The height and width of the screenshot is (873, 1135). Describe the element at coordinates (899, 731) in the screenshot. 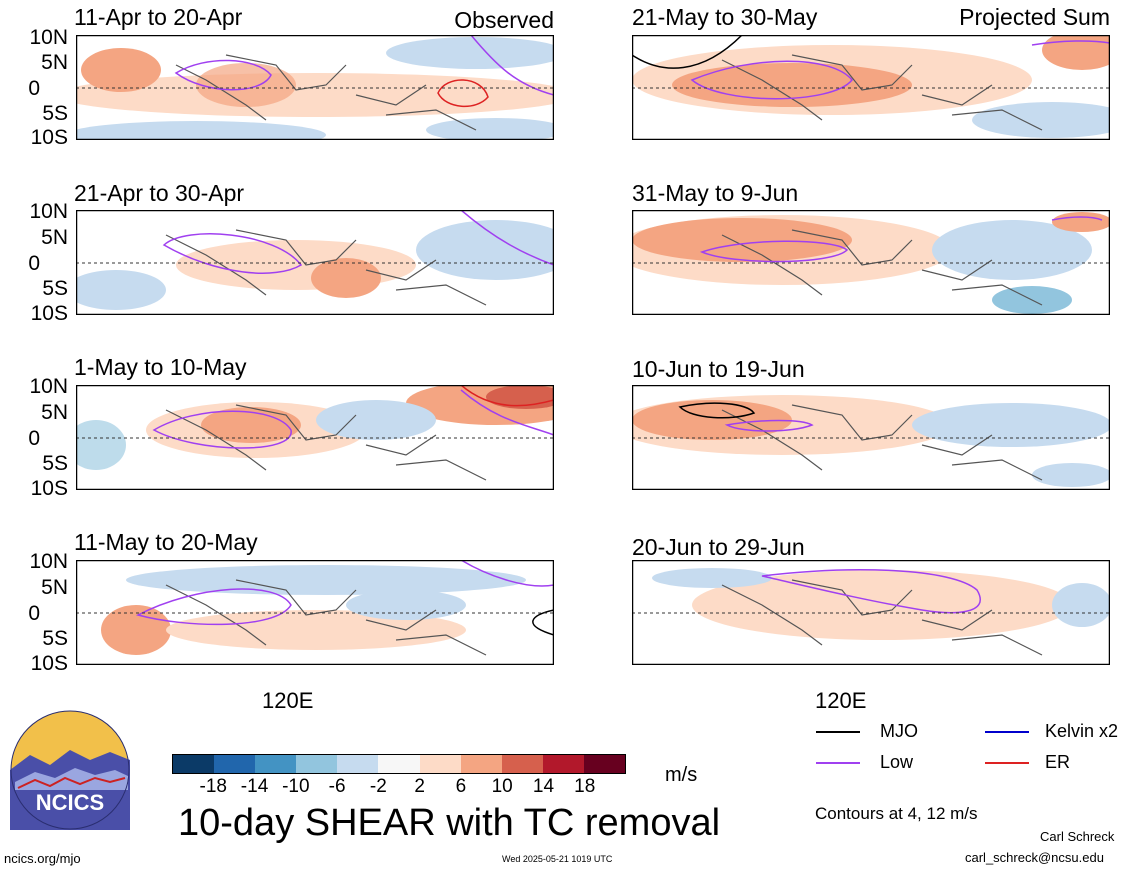

I see `legend-label-mjo: MJO` at that location.